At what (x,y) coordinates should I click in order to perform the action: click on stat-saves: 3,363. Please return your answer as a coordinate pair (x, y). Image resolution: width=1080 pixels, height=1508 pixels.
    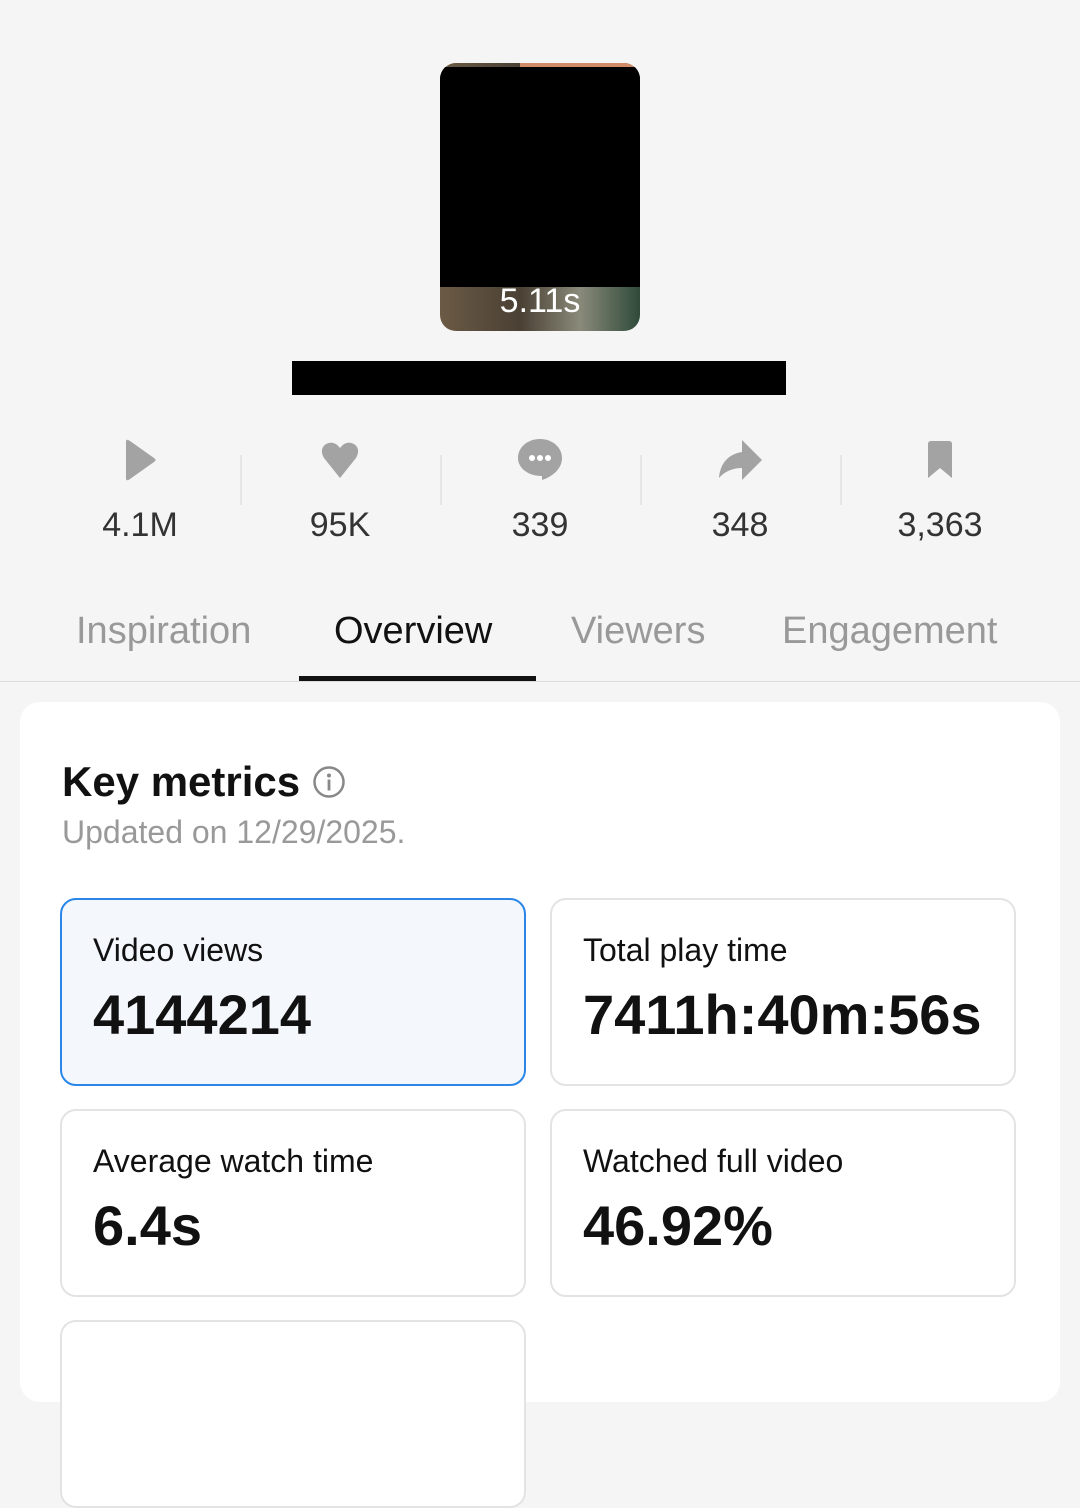
    Looking at the image, I should click on (940, 487).